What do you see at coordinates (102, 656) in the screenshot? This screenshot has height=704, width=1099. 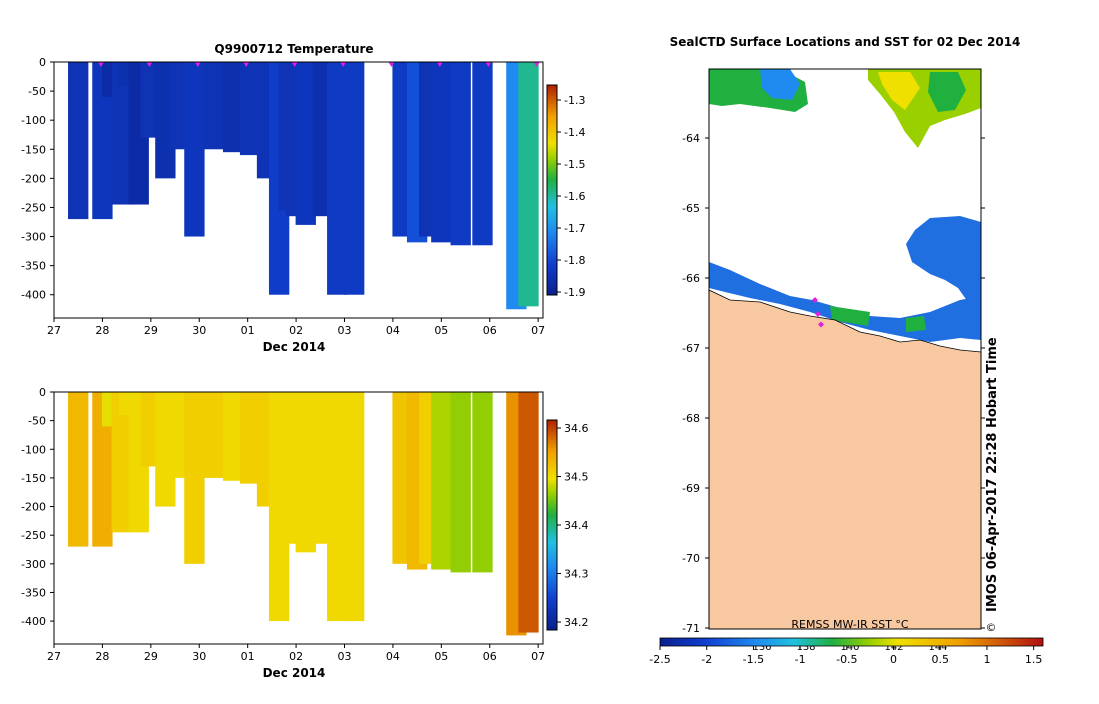 I see `sal-x-tick-label-1: 28` at bounding box center [102, 656].